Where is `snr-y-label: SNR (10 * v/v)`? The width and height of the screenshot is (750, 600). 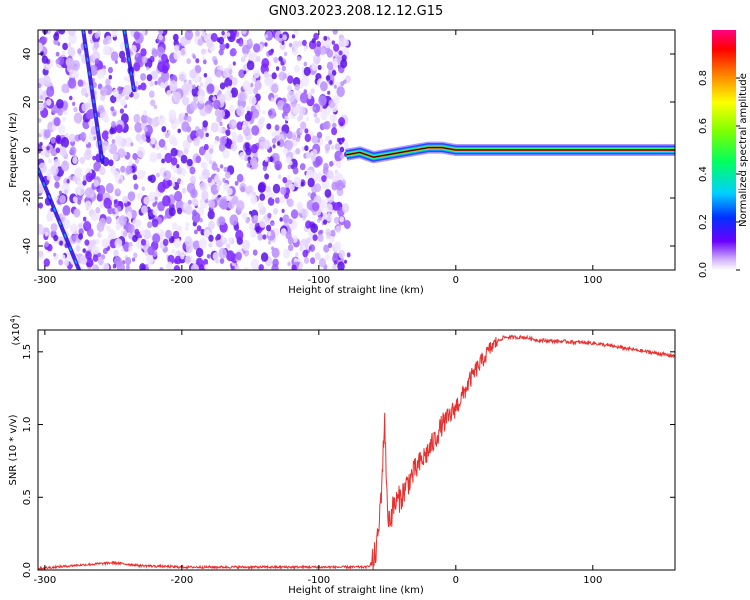 snr-y-label: SNR (10 * v/v) is located at coordinates (13, 449).